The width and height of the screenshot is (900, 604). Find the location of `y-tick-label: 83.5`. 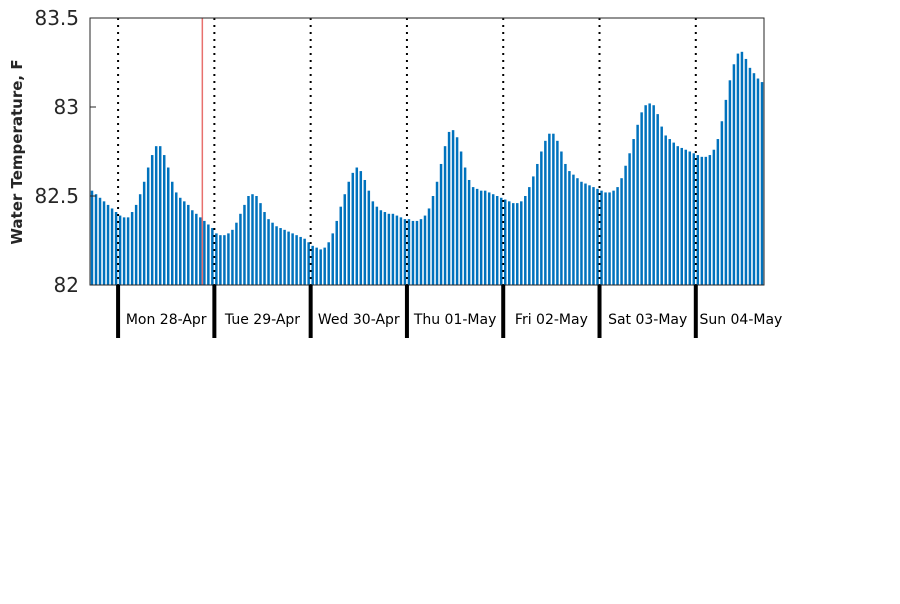

y-tick-label: 83.5 is located at coordinates (56, 18).